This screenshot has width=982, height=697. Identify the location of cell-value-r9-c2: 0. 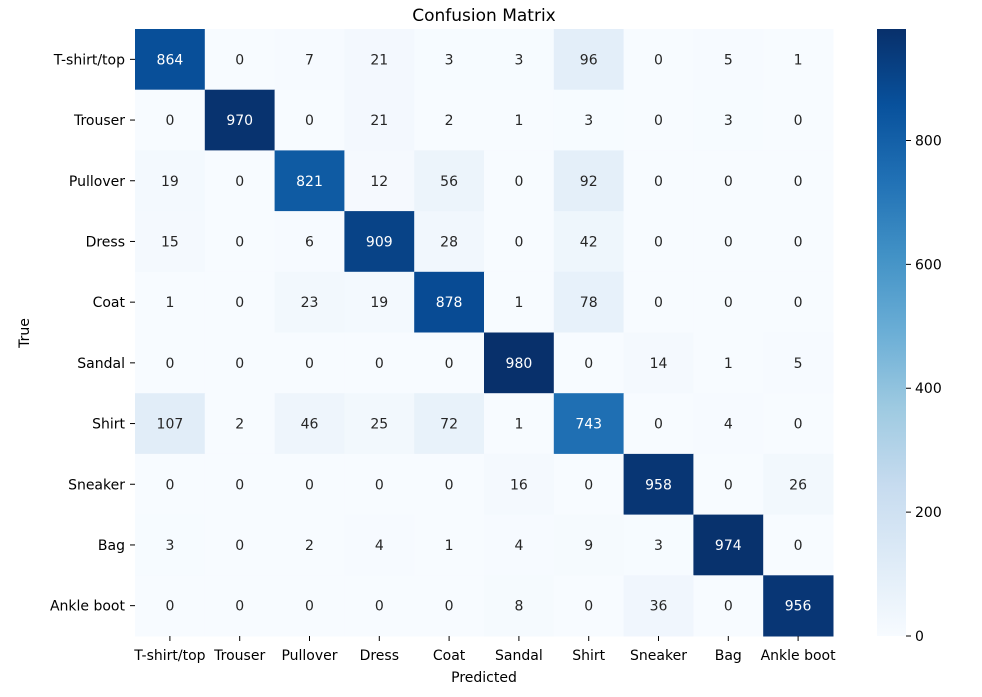
(309, 607).